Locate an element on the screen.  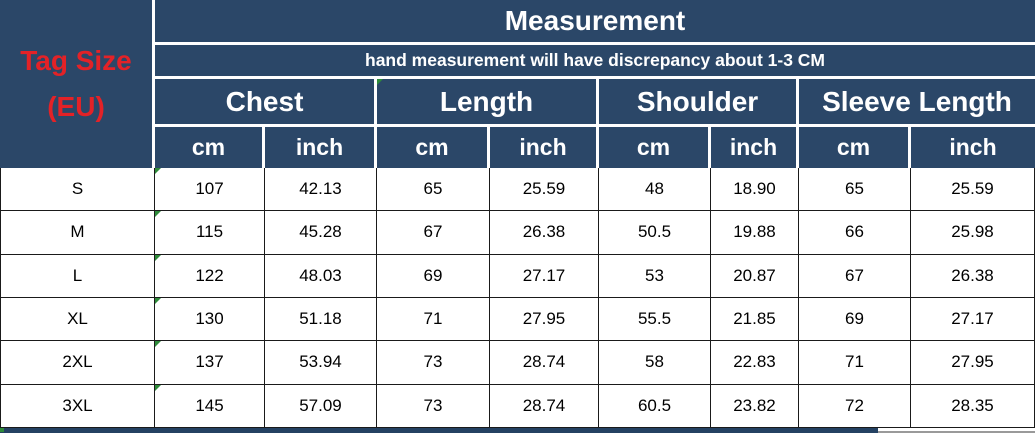
measurement-value: 67 is located at coordinates (854, 275).